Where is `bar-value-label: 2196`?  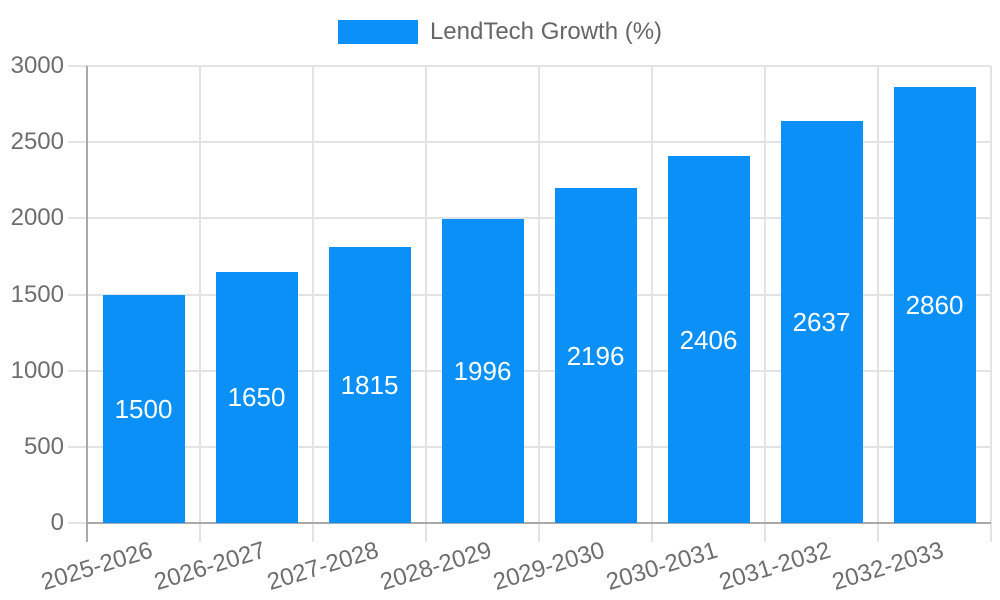
bar-value-label: 2196 is located at coordinates (595, 355).